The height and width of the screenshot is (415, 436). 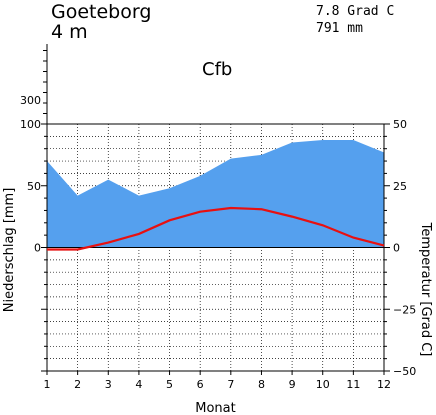 I want to click on y-axis-label: Niederschlag [mm], so click(x=9, y=250).